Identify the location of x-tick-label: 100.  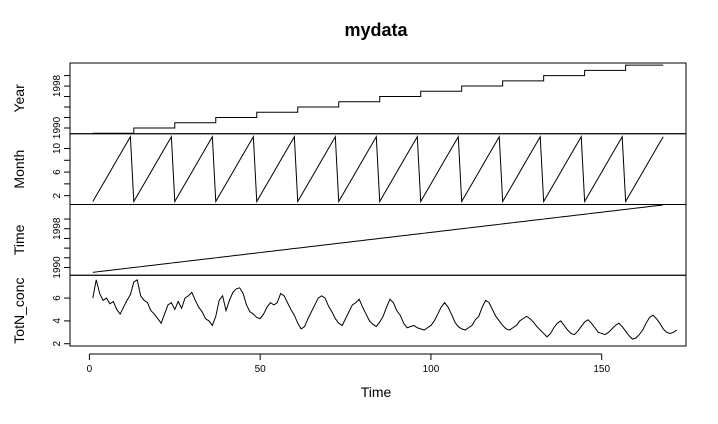
(431, 369).